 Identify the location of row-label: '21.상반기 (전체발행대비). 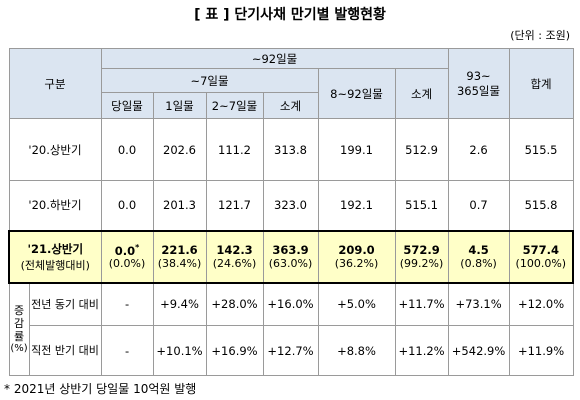
(54, 256).